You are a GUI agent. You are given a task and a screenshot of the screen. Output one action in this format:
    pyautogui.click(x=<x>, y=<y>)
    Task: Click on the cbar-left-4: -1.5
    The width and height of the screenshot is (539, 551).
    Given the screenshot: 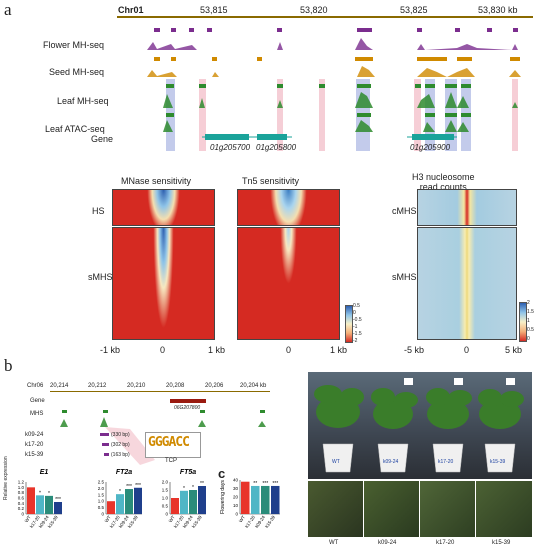 What is the action you would take?
    pyautogui.click(x=357, y=334)
    